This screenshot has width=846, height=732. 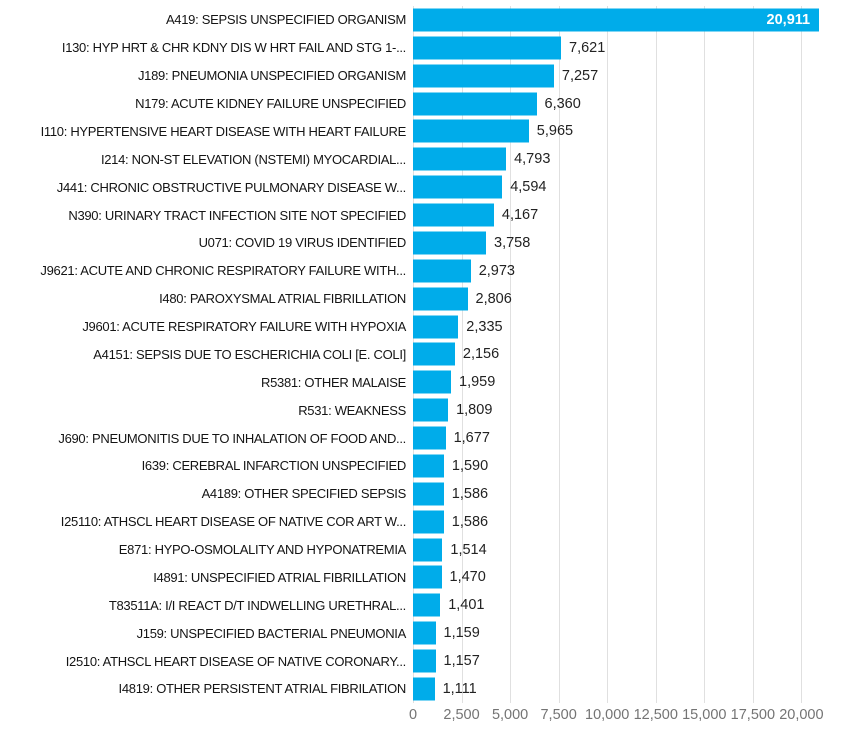 What do you see at coordinates (467, 577) in the screenshot?
I see `value-label: 1,470` at bounding box center [467, 577].